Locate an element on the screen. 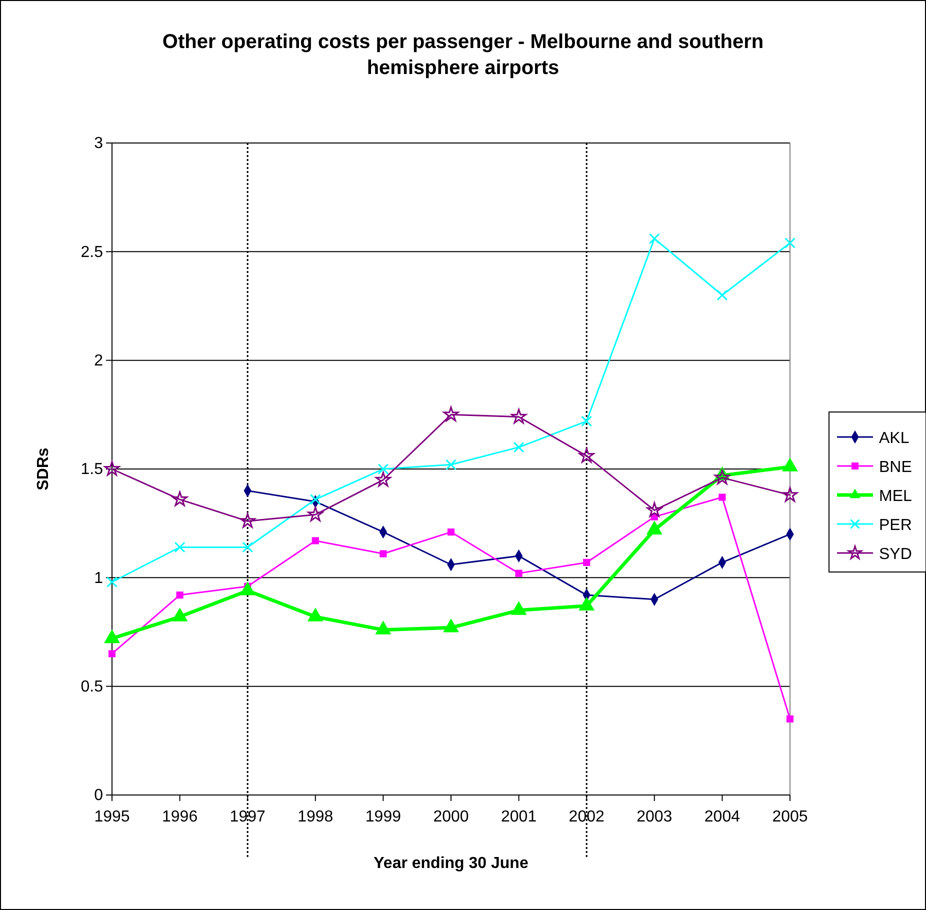  x-tick-label: 2000 is located at coordinates (451, 817).